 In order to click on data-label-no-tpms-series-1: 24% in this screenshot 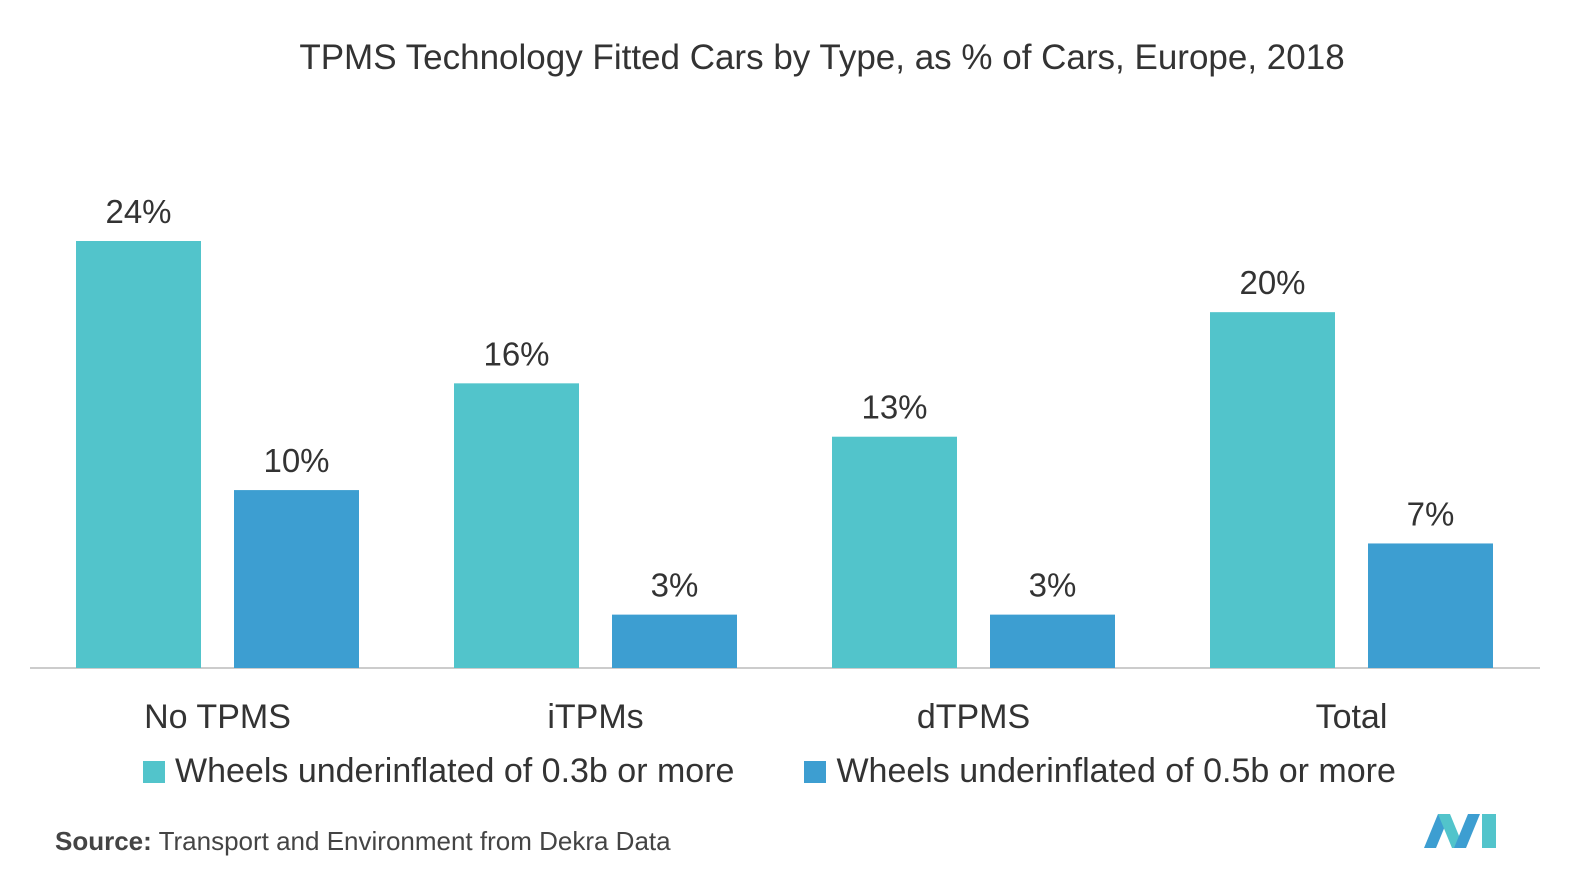, I will do `click(138, 211)`.